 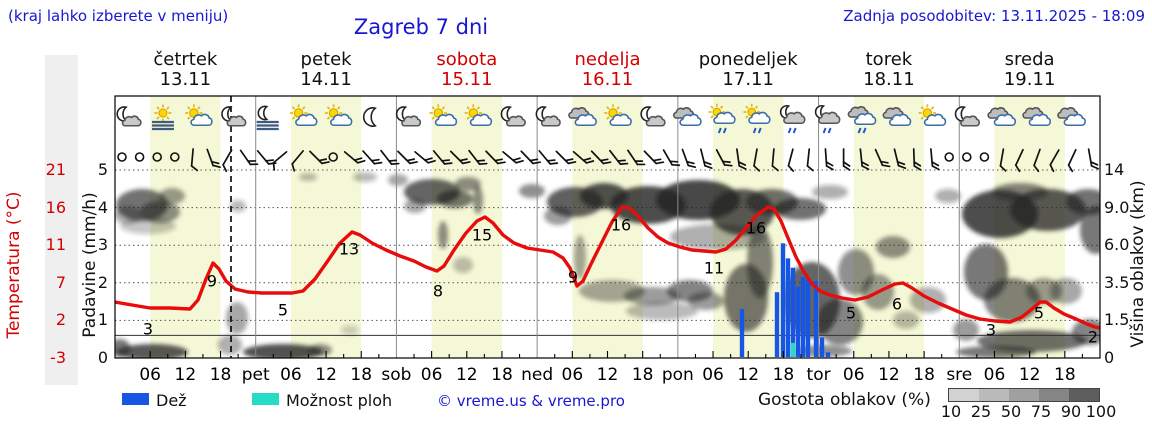 What do you see at coordinates (466, 70) in the screenshot?
I see `day-header: sobota 15.11` at bounding box center [466, 70].